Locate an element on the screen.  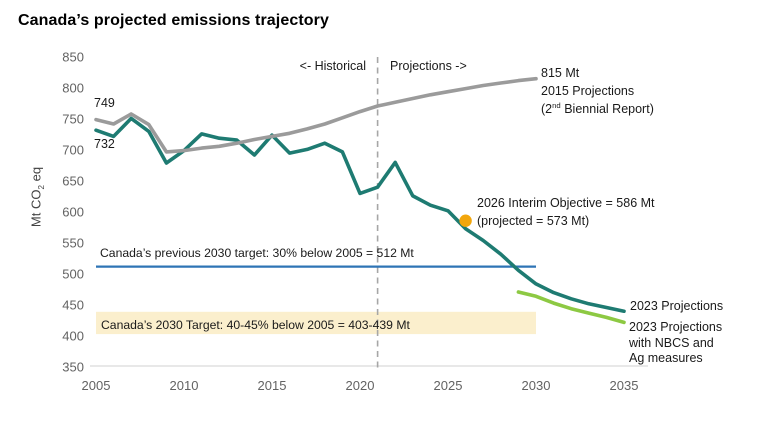
x-tick-label: 2035 is located at coordinates (624, 385).